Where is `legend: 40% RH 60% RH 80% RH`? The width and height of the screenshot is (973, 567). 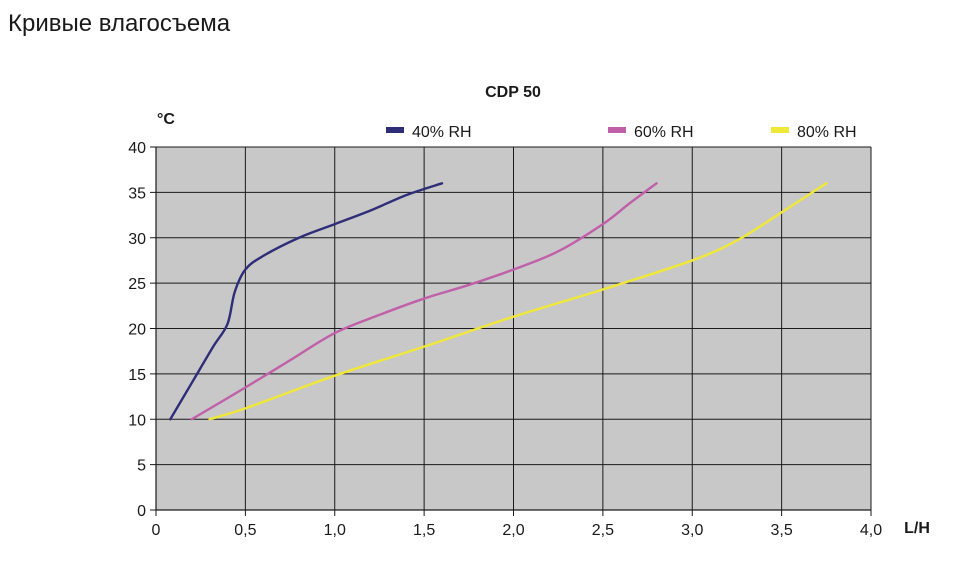 legend: 40% RH 60% RH 80% RH is located at coordinates (621, 132).